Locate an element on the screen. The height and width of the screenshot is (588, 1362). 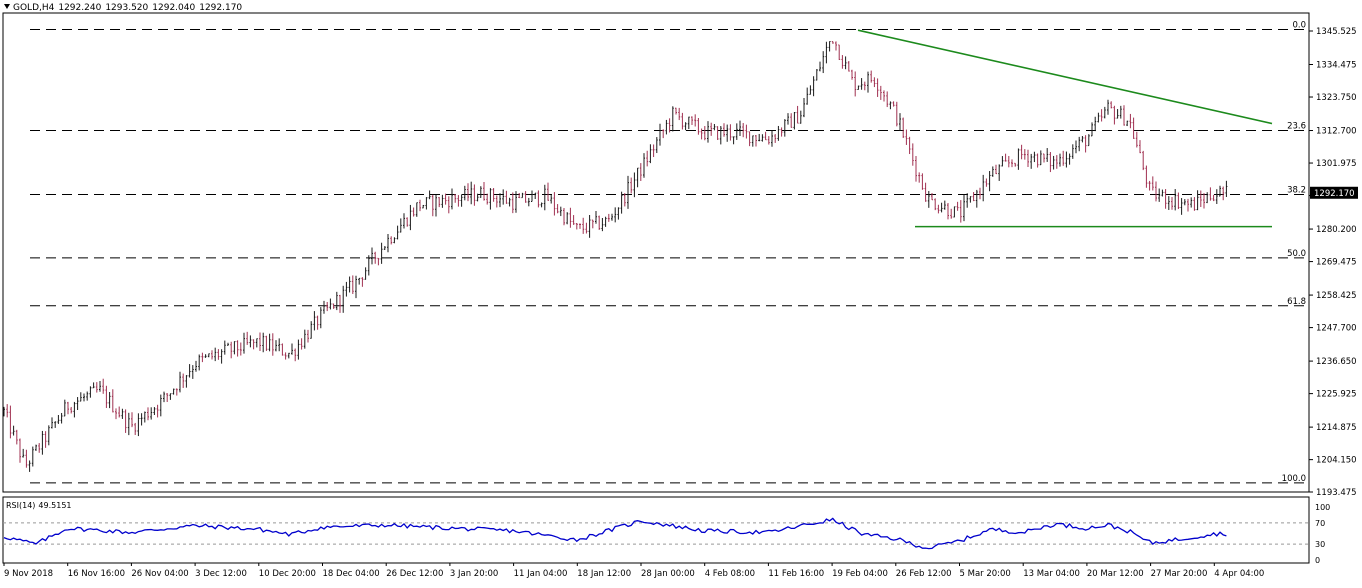
rsi-header: RSI(14) 49.5151 is located at coordinates (40, 505).